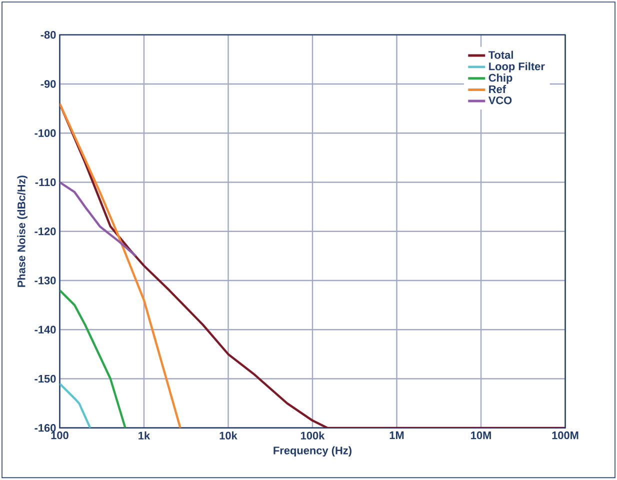  What do you see at coordinates (517, 67) in the screenshot?
I see `legend-label: Loop Filter` at bounding box center [517, 67].